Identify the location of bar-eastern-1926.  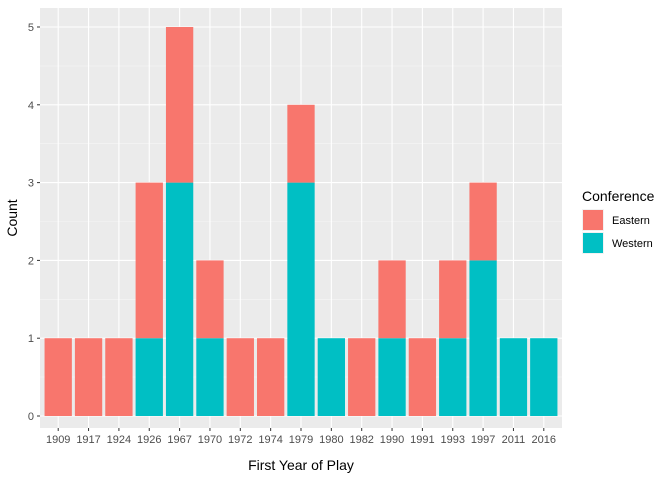
(149, 260).